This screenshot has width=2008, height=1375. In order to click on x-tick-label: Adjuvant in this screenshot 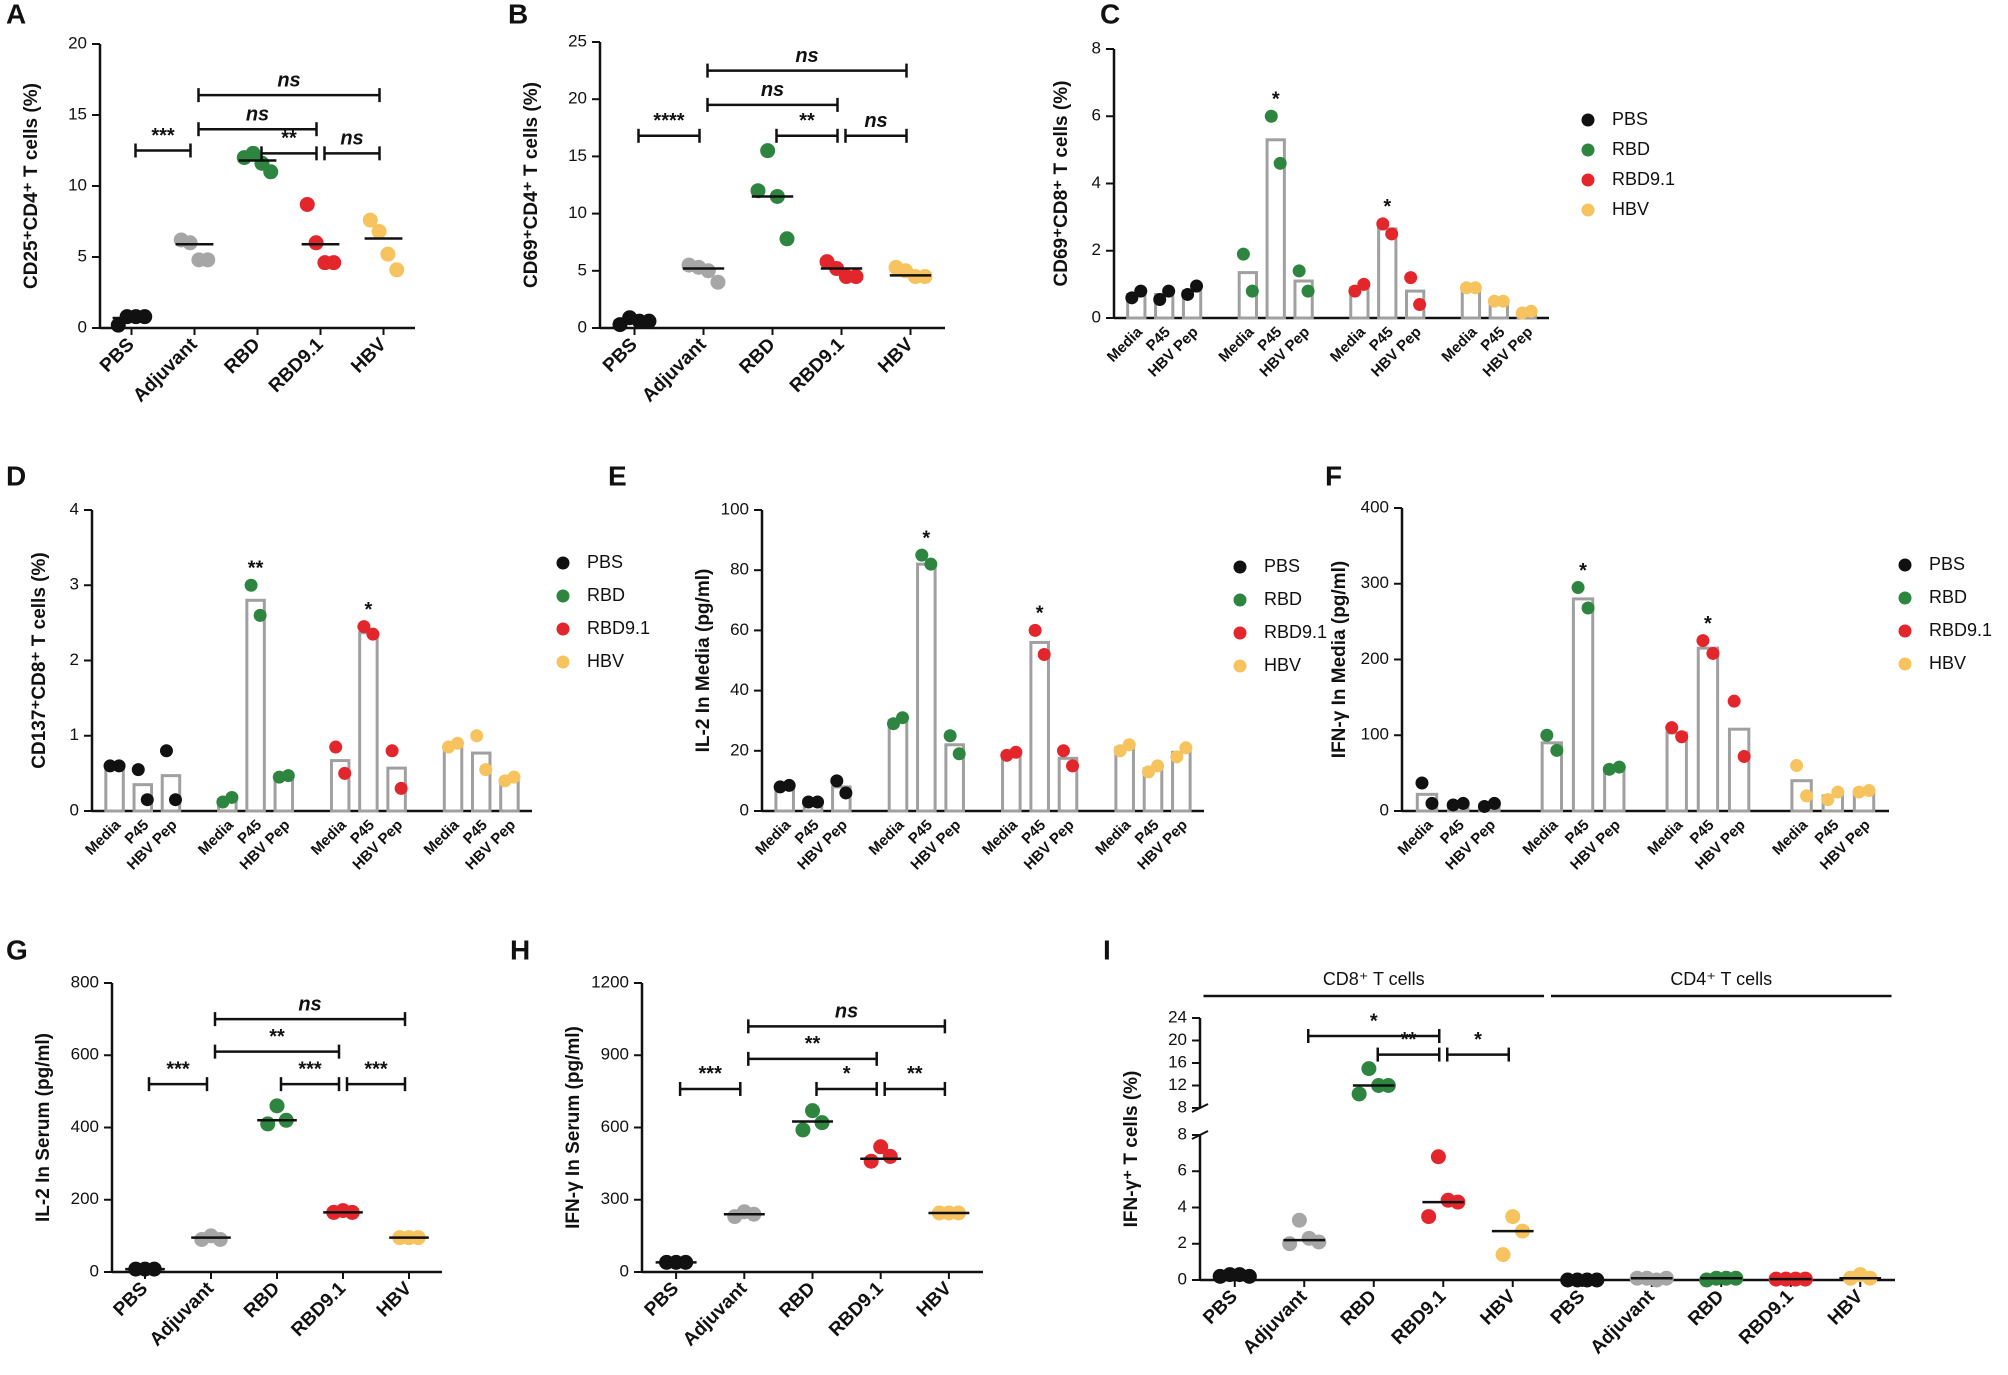, I will do `click(182, 1314)`.